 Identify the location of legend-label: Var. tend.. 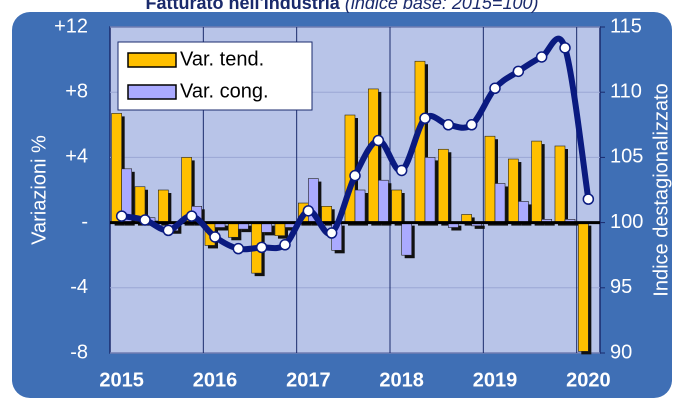
(222, 59).